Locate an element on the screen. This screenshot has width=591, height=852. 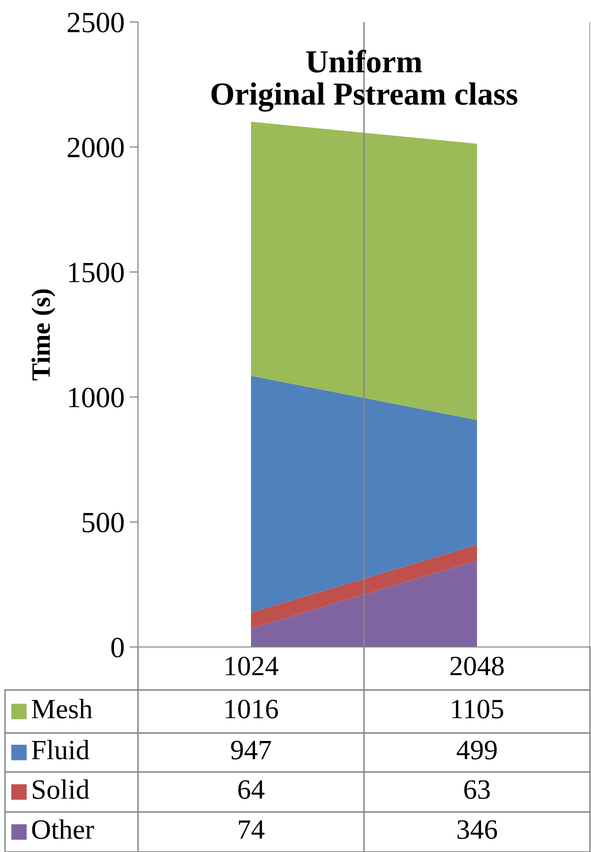
legend-label: Other is located at coordinates (63, 829).